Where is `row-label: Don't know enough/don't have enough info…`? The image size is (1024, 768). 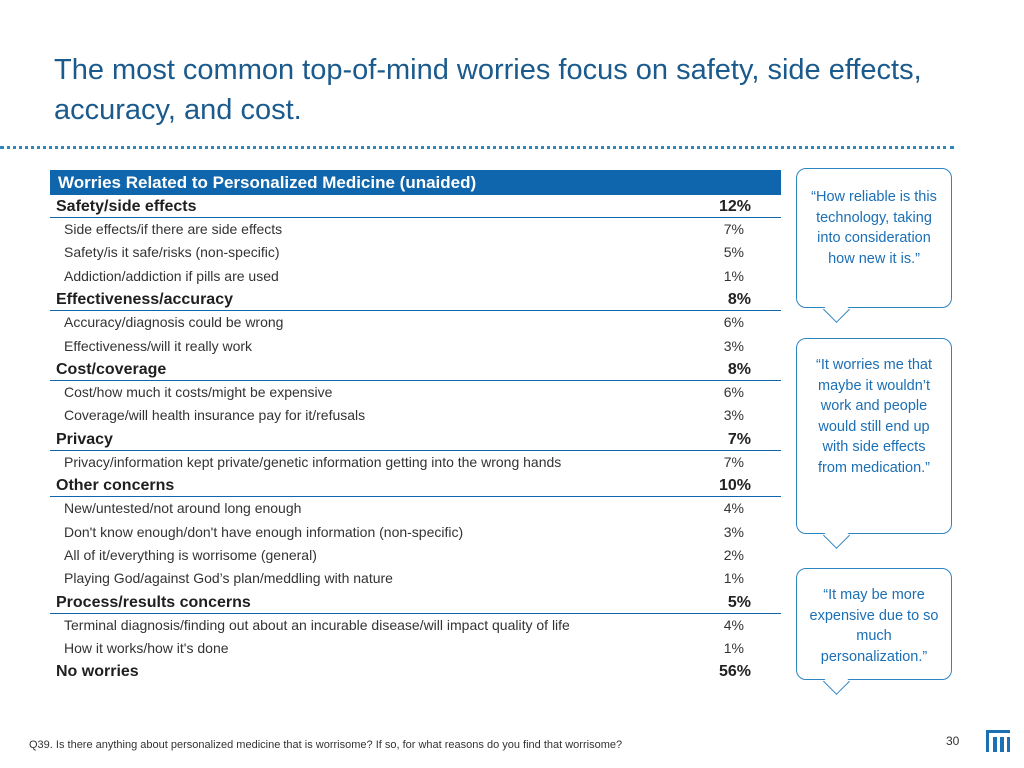 row-label: Don't know enough/don't have enough info… is located at coordinates (264, 531).